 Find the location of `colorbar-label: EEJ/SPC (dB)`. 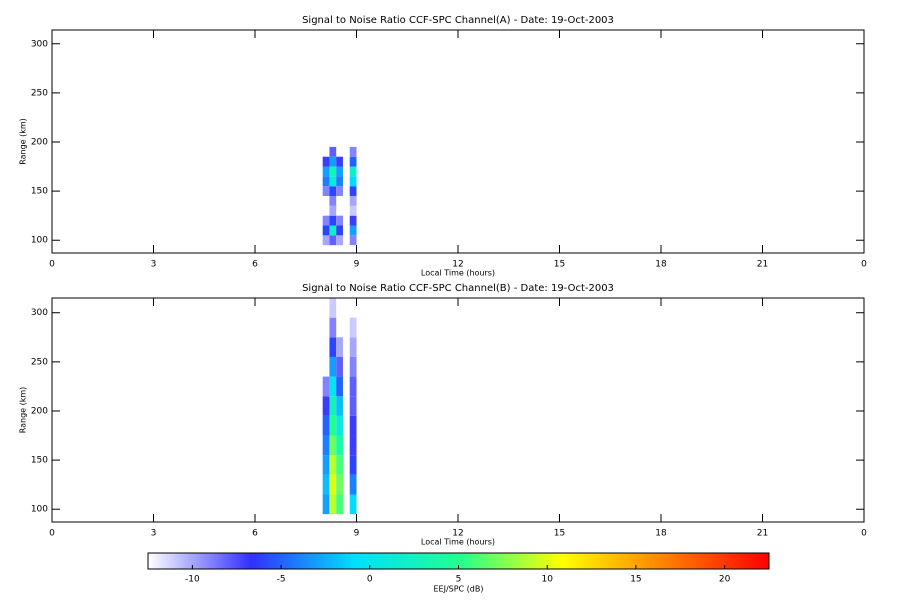

colorbar-label: EEJ/SPC (dB) is located at coordinates (458, 589).